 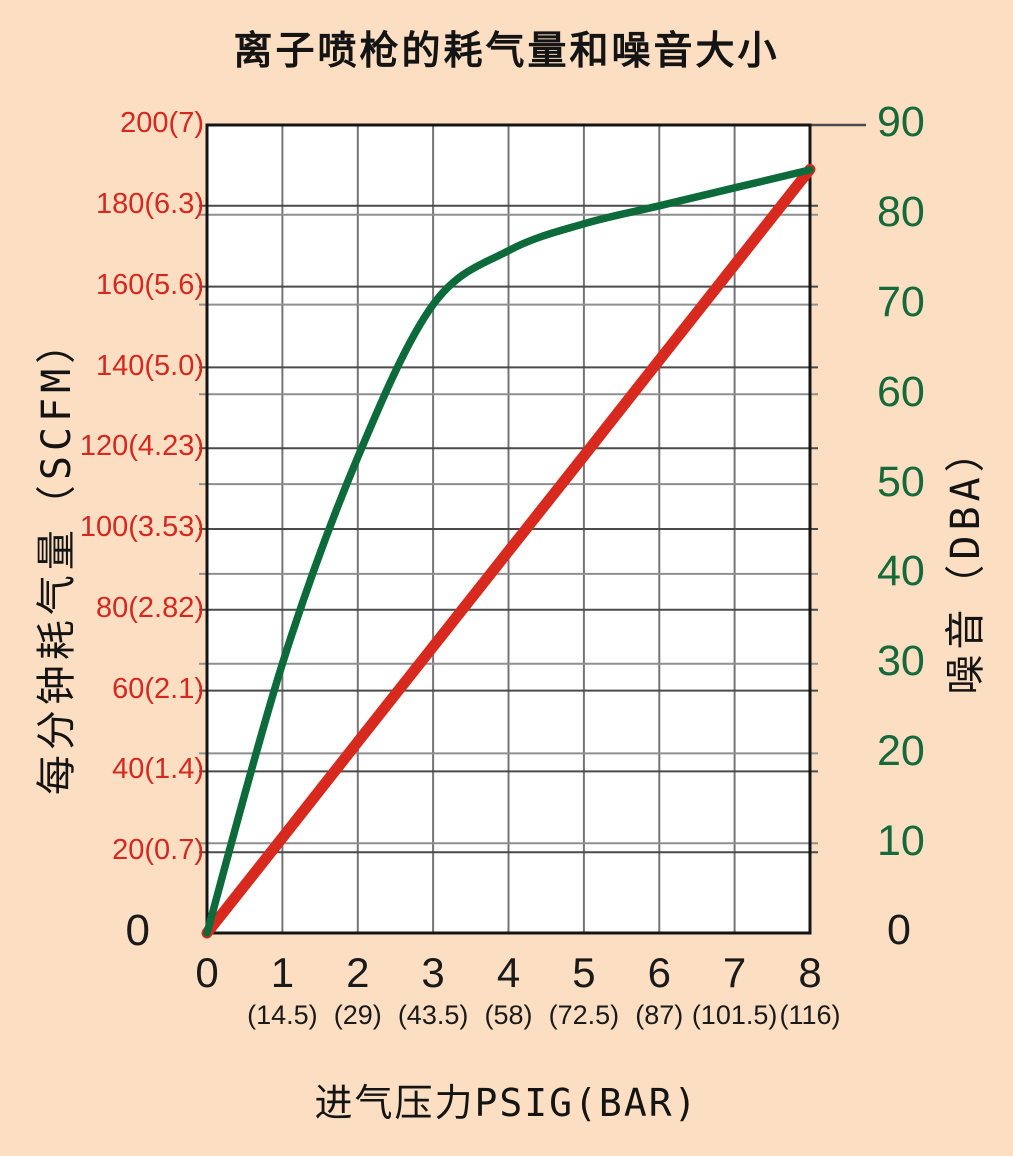 What do you see at coordinates (508, 972) in the screenshot?
I see `x-axis-tick-label: 4` at bounding box center [508, 972].